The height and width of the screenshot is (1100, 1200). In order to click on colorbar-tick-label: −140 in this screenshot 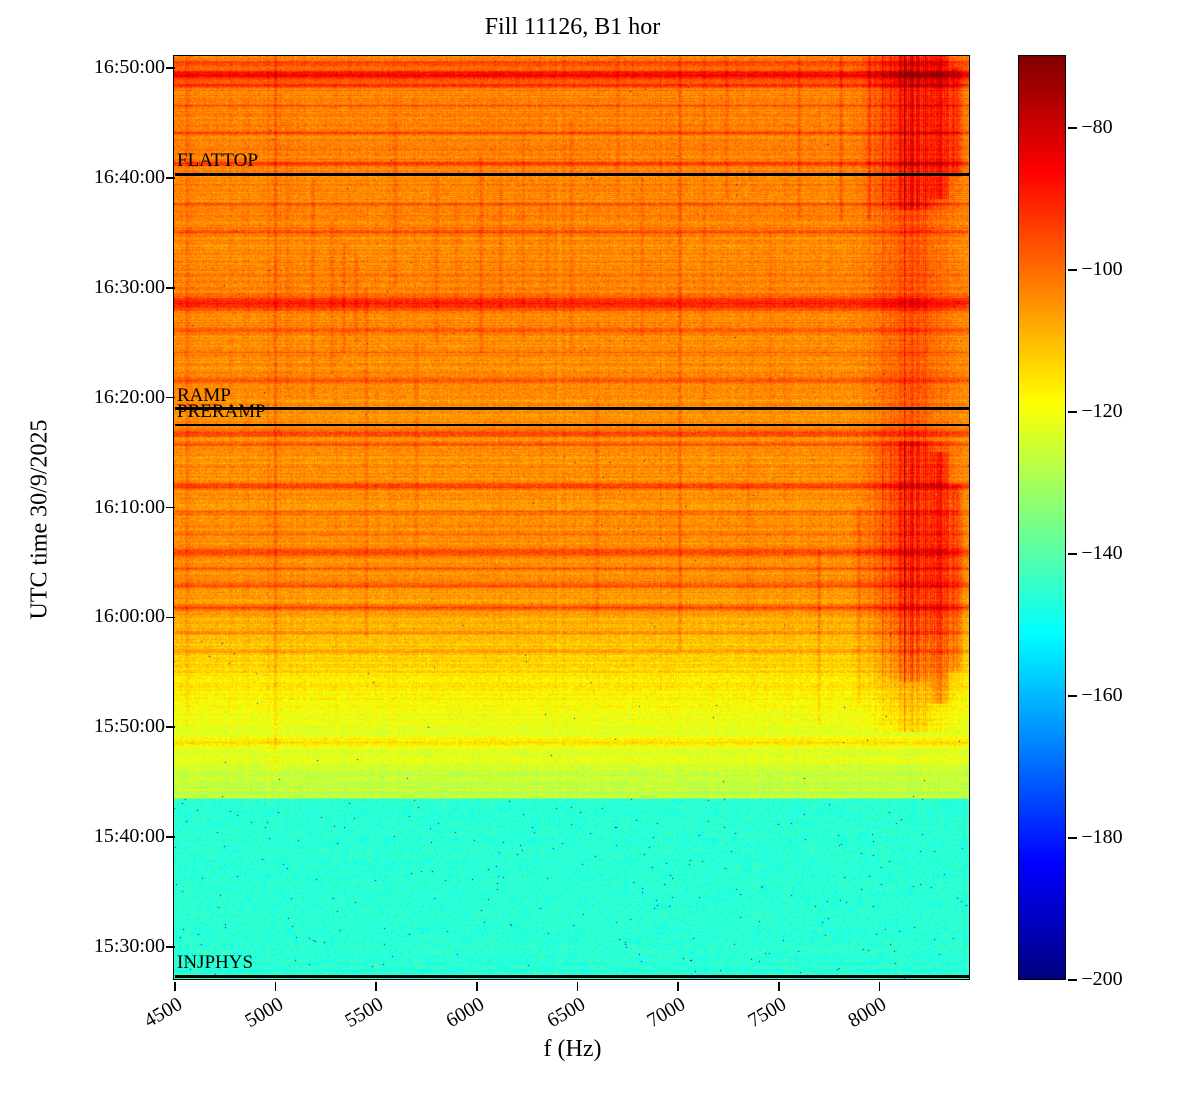, I will do `click(1102, 553)`.